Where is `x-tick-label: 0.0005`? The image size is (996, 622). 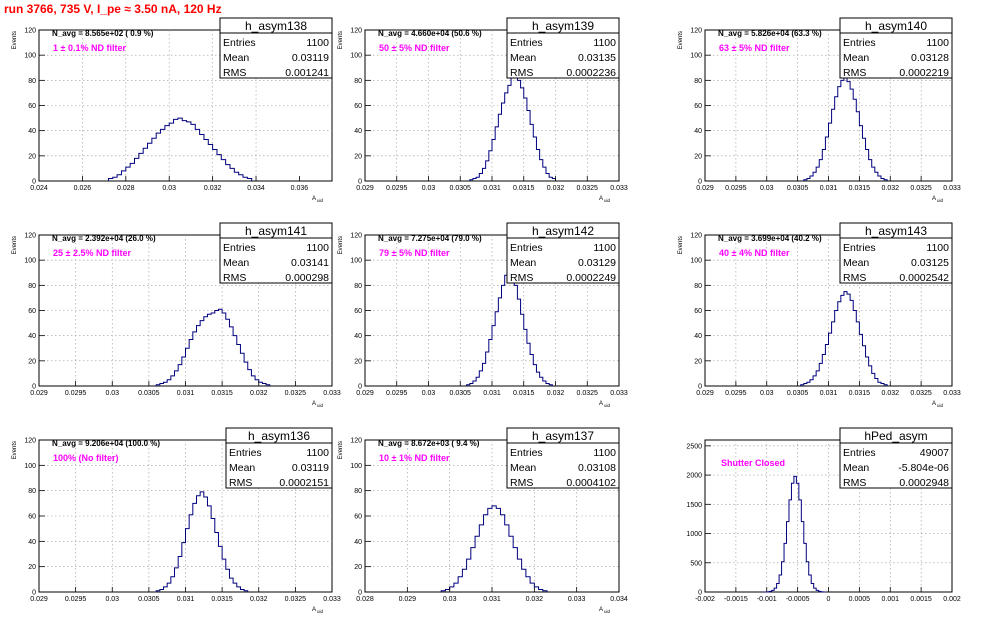 x-tick-label: 0.0005 is located at coordinates (860, 599).